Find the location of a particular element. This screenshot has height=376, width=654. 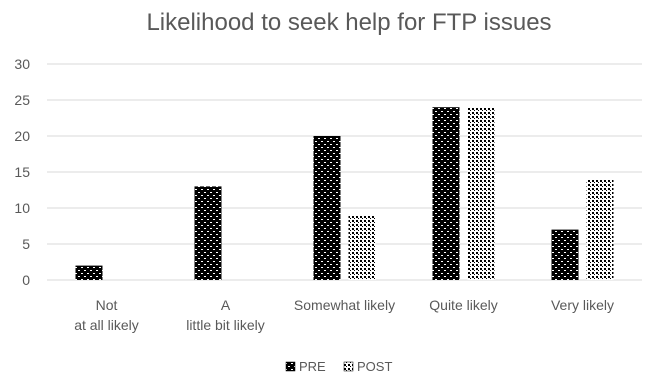

y-tick-label: 10 is located at coordinates (22, 208).